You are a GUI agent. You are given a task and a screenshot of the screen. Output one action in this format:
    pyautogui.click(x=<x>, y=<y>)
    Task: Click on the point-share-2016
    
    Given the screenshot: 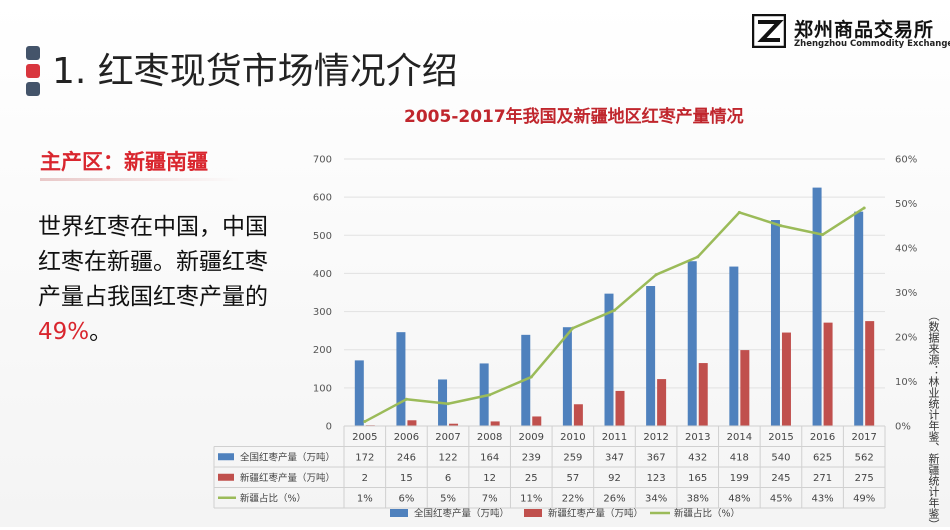 What is the action you would take?
    pyautogui.click(x=823, y=235)
    